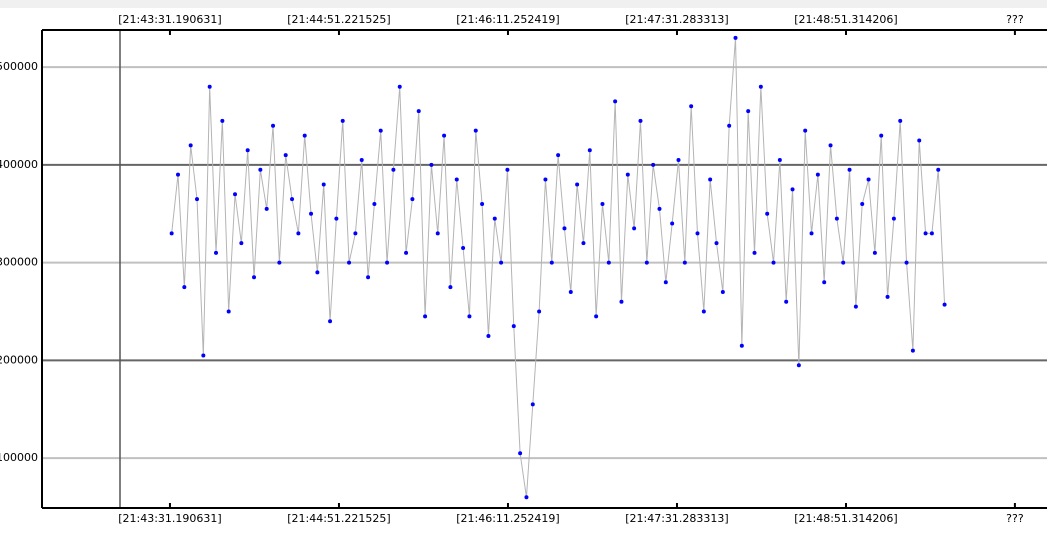  Describe the element at coordinates (845, 19) in the screenshot. I see `x-tick-label-top: [21:48:51.314206]` at that location.